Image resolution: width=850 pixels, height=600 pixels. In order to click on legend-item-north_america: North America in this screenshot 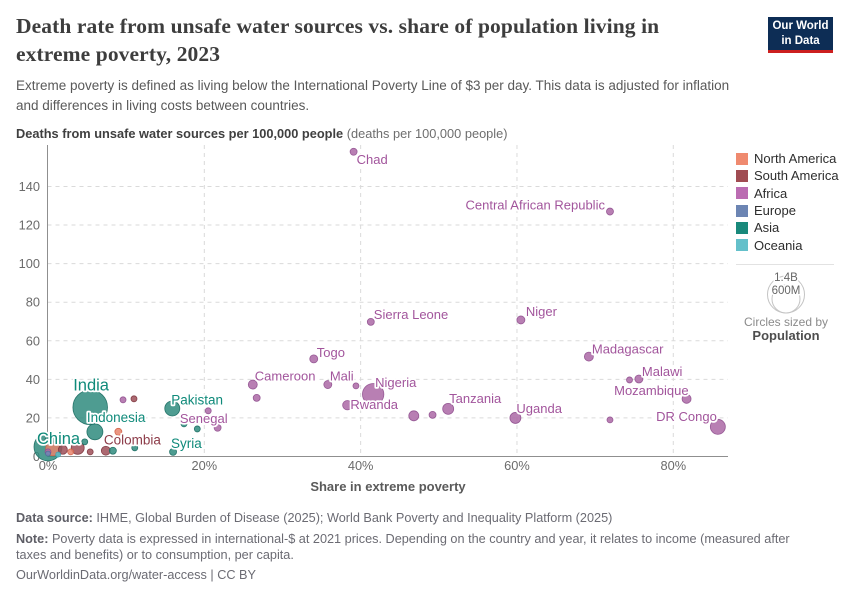, I will do `click(787, 158)`.